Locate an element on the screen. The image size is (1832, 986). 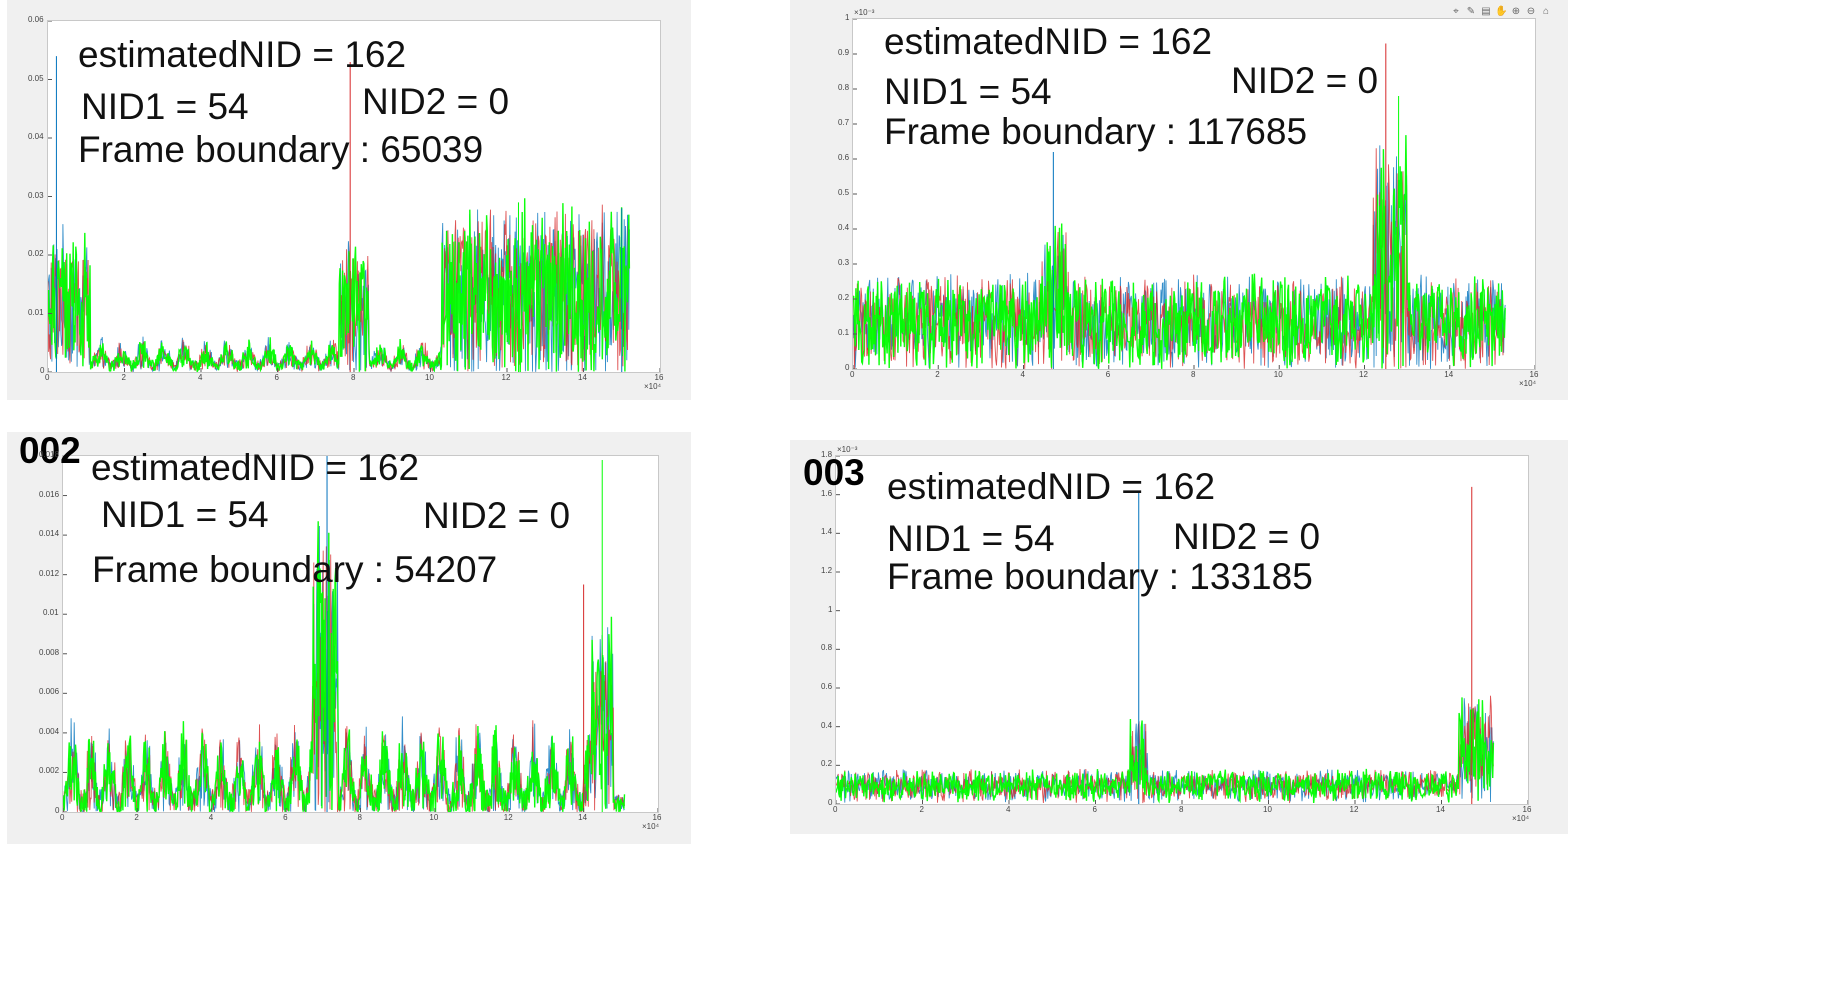
y-tick-label: 0.03 is located at coordinates (36, 195).